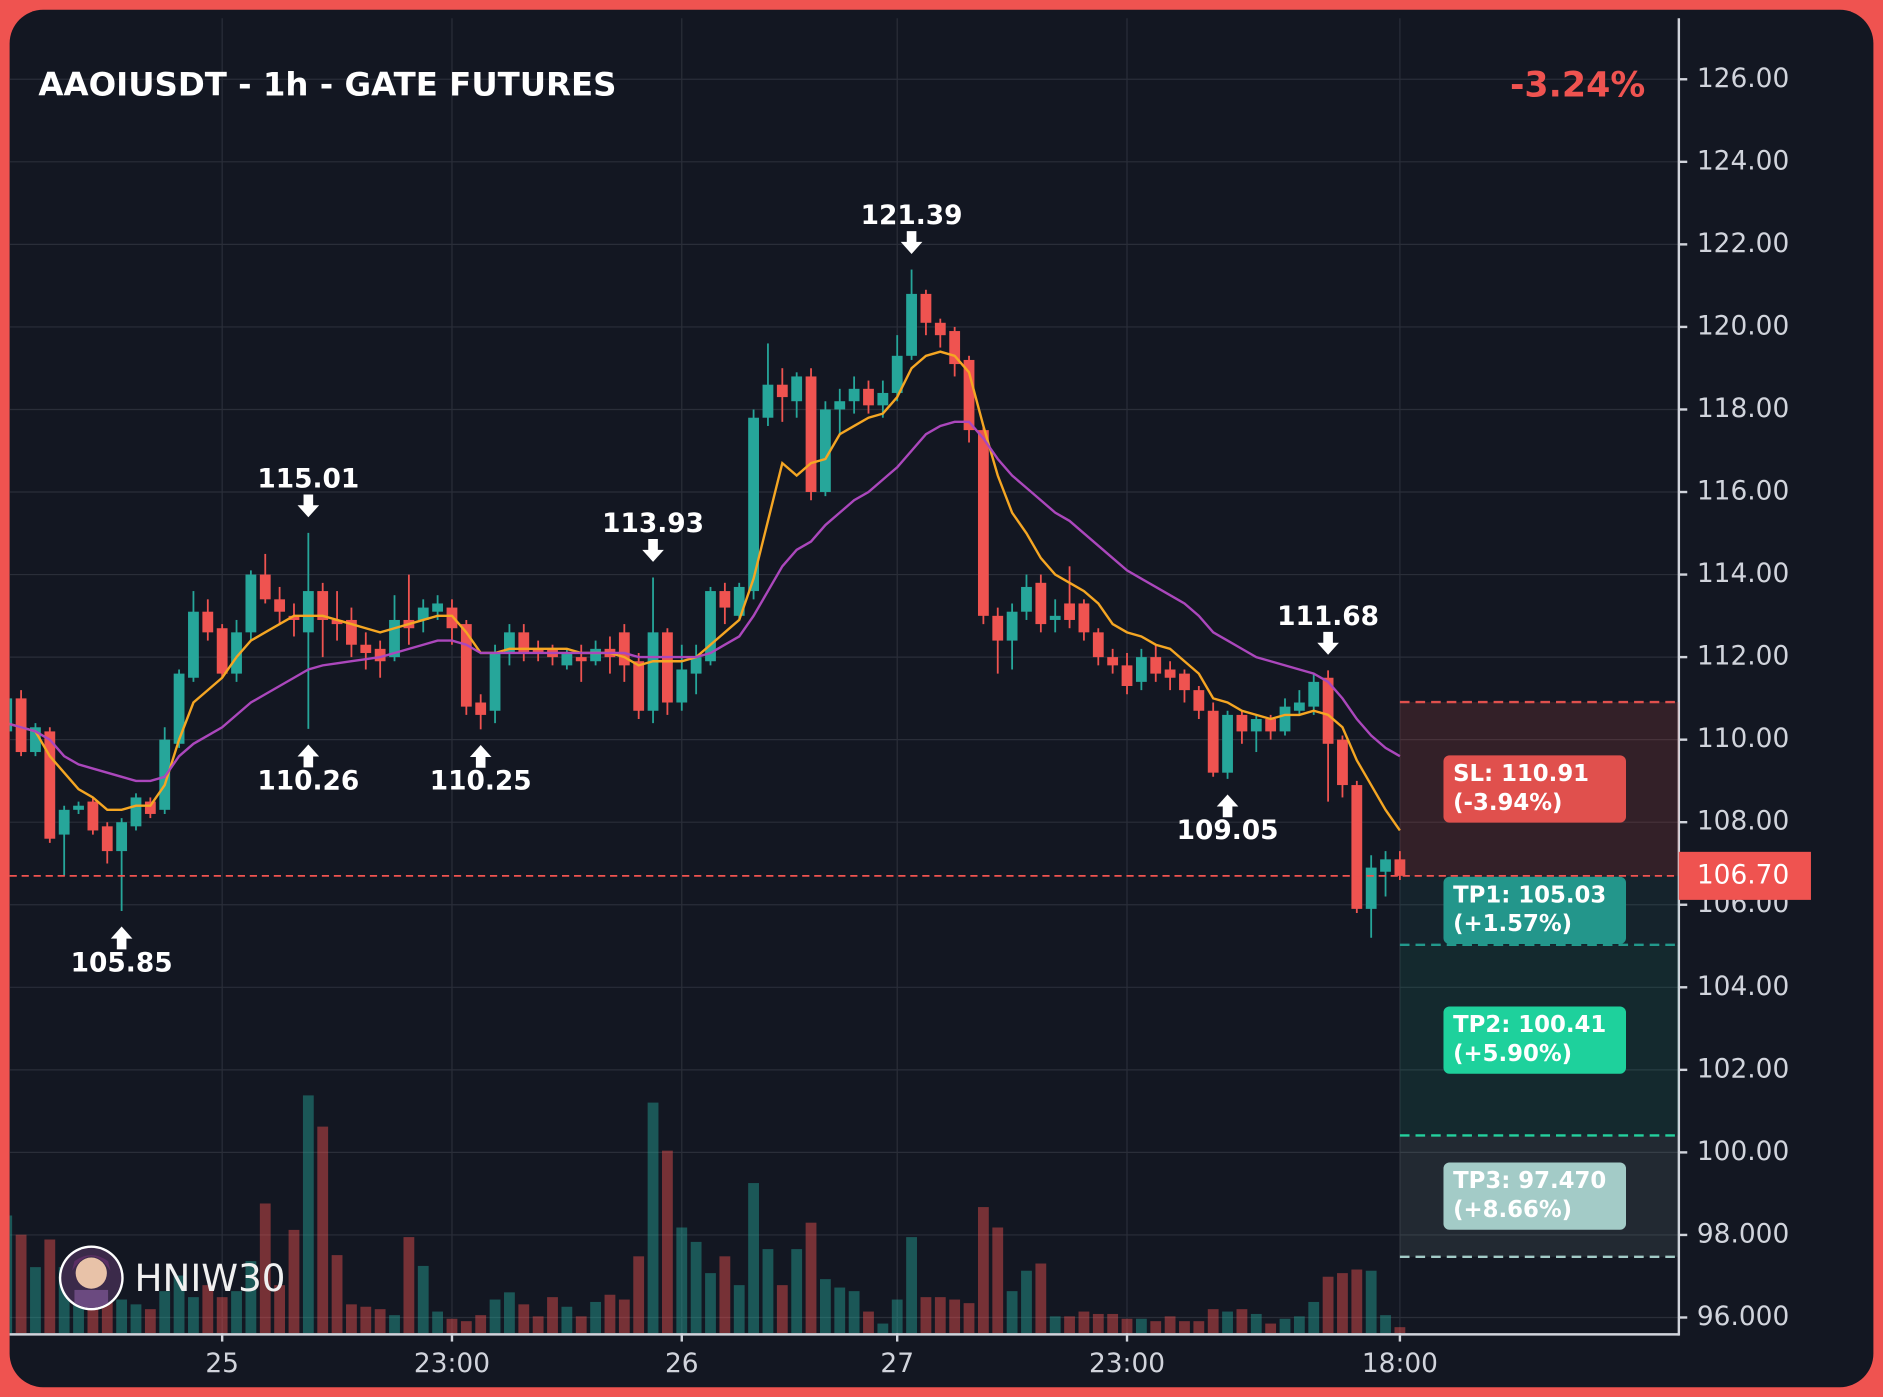 The width and height of the screenshot is (1883, 1397). What do you see at coordinates (222, 1363) in the screenshot?
I see `x-tick-label: 25` at bounding box center [222, 1363].